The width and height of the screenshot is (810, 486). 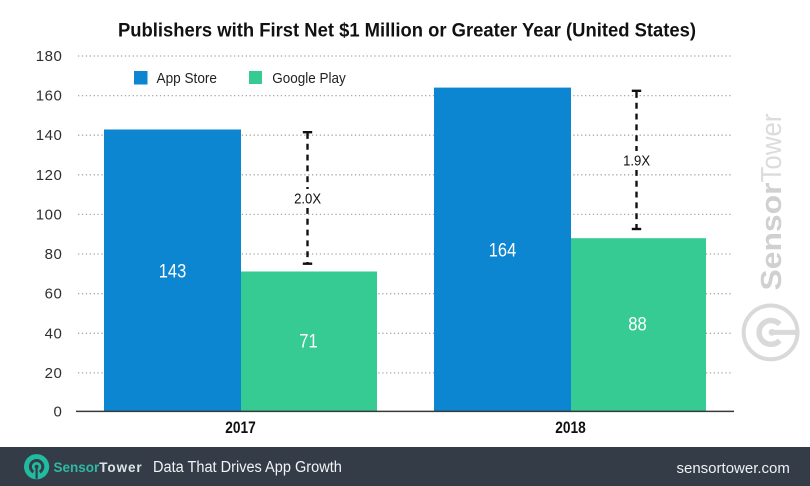 What do you see at coordinates (57, 412) in the screenshot?
I see `svg-text: 0` at bounding box center [57, 412].